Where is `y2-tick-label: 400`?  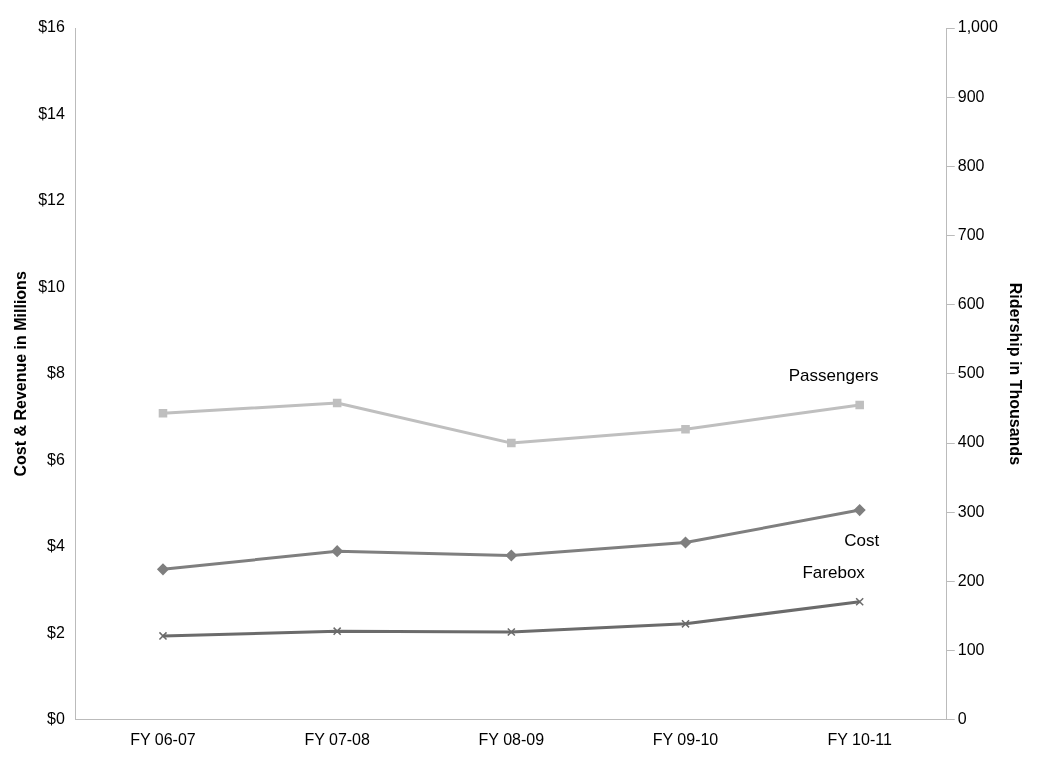
y2-tick-label: 400 is located at coordinates (971, 442).